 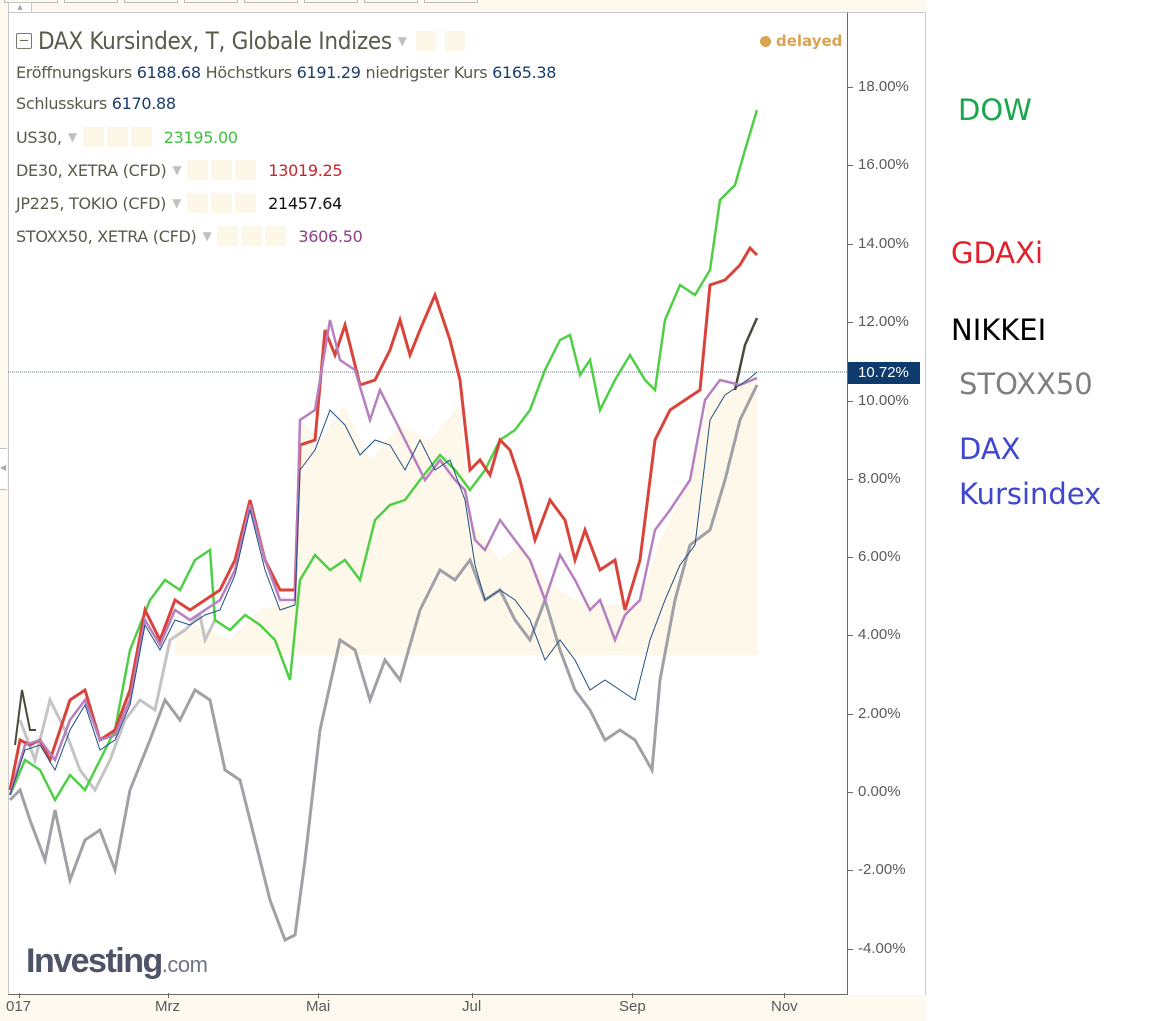 I want to click on legend-value: 13019.25, so click(x=305, y=170).